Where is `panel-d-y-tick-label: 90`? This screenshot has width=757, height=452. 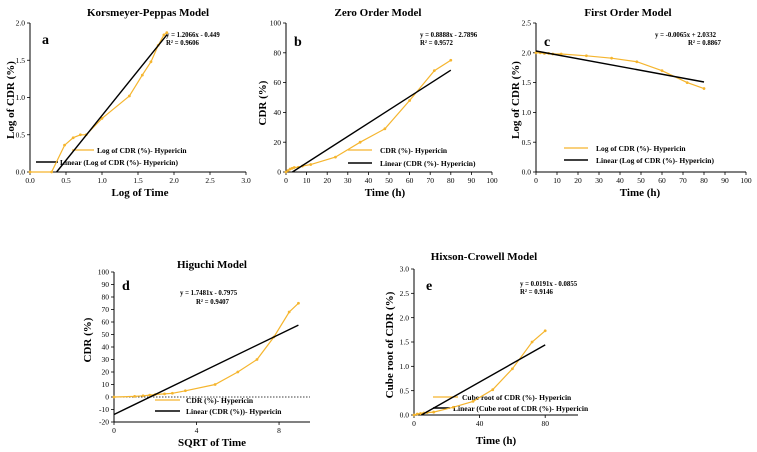
panel-d-y-tick-label: 90 is located at coordinates (106, 284).